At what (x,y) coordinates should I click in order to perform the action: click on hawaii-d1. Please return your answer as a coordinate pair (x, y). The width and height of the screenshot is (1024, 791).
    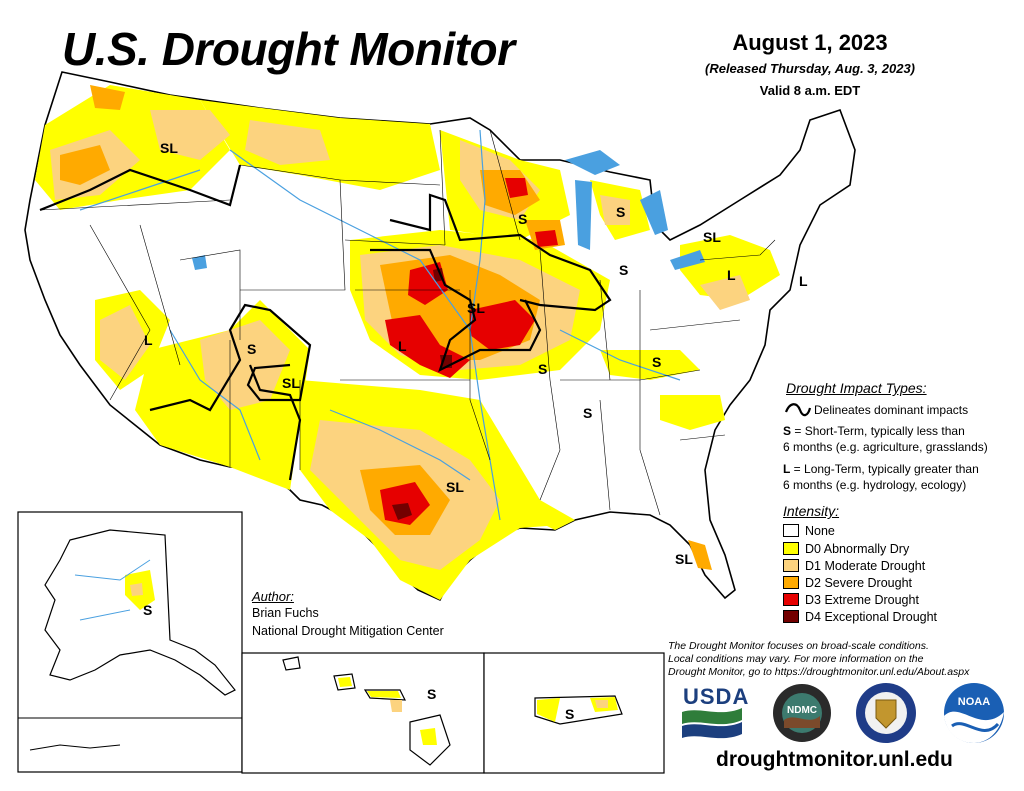
    Looking at the image, I should click on (396, 706).